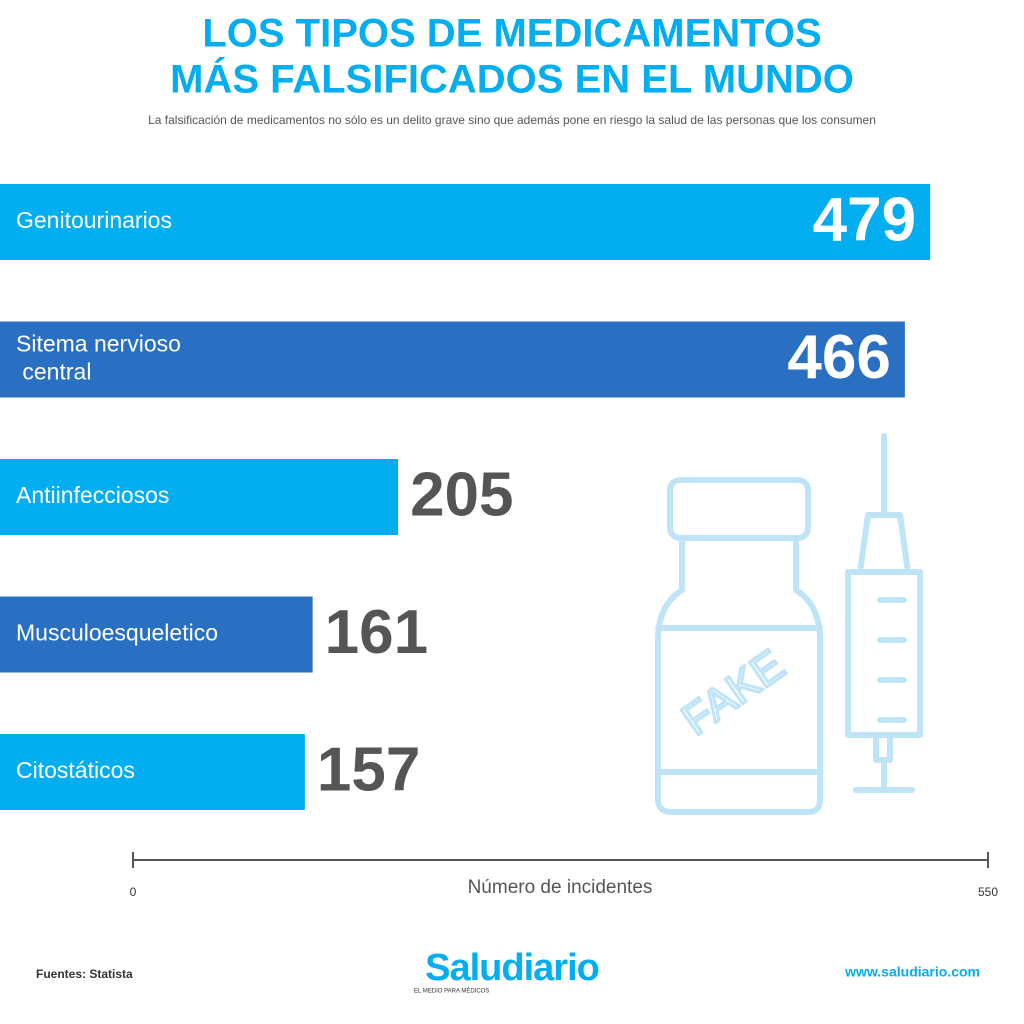 The height and width of the screenshot is (1024, 1024). I want to click on value-label: 157, so click(368, 769).